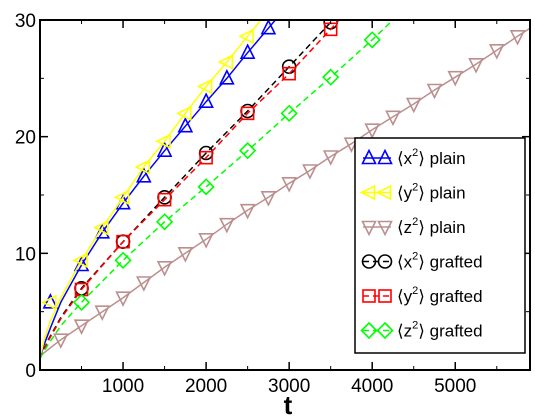 The width and height of the screenshot is (535, 418). Describe the element at coordinates (372, 386) in the screenshot. I see `x-tick-label: 4000` at that location.